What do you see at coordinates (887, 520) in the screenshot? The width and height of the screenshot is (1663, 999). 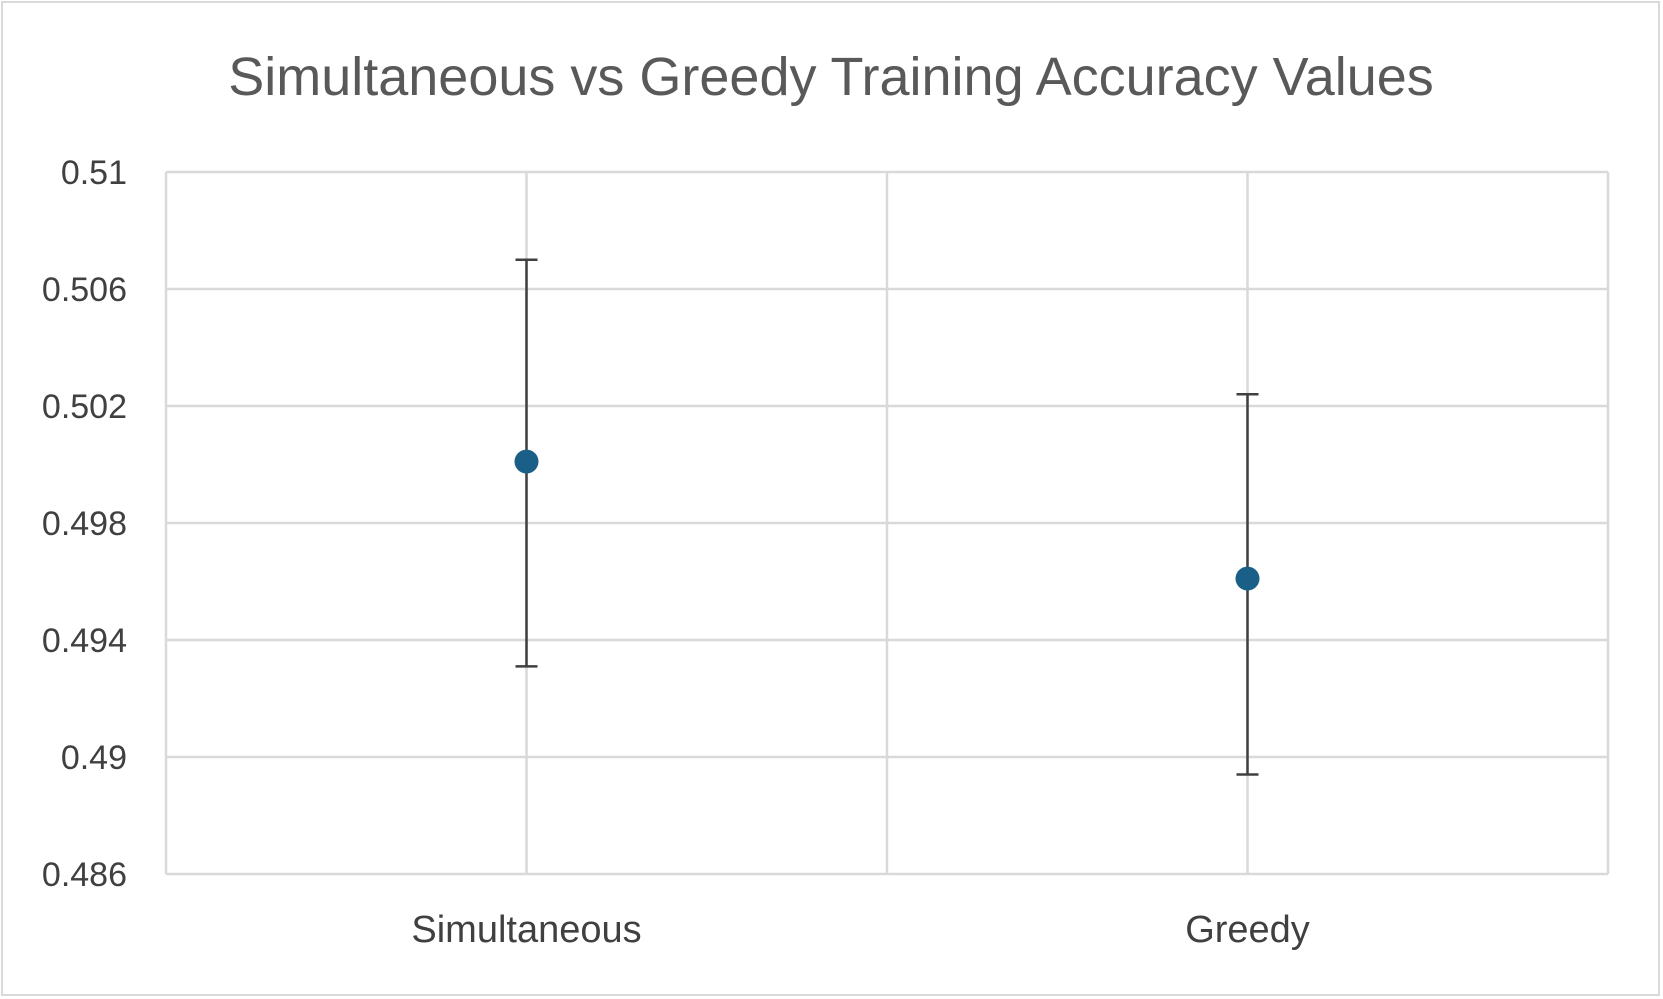 I see `data-points` at bounding box center [887, 520].